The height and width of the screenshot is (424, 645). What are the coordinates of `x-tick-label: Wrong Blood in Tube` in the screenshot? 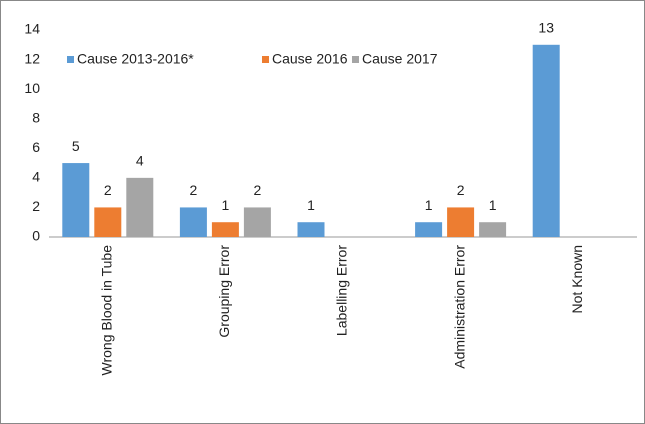 It's located at (107, 310).